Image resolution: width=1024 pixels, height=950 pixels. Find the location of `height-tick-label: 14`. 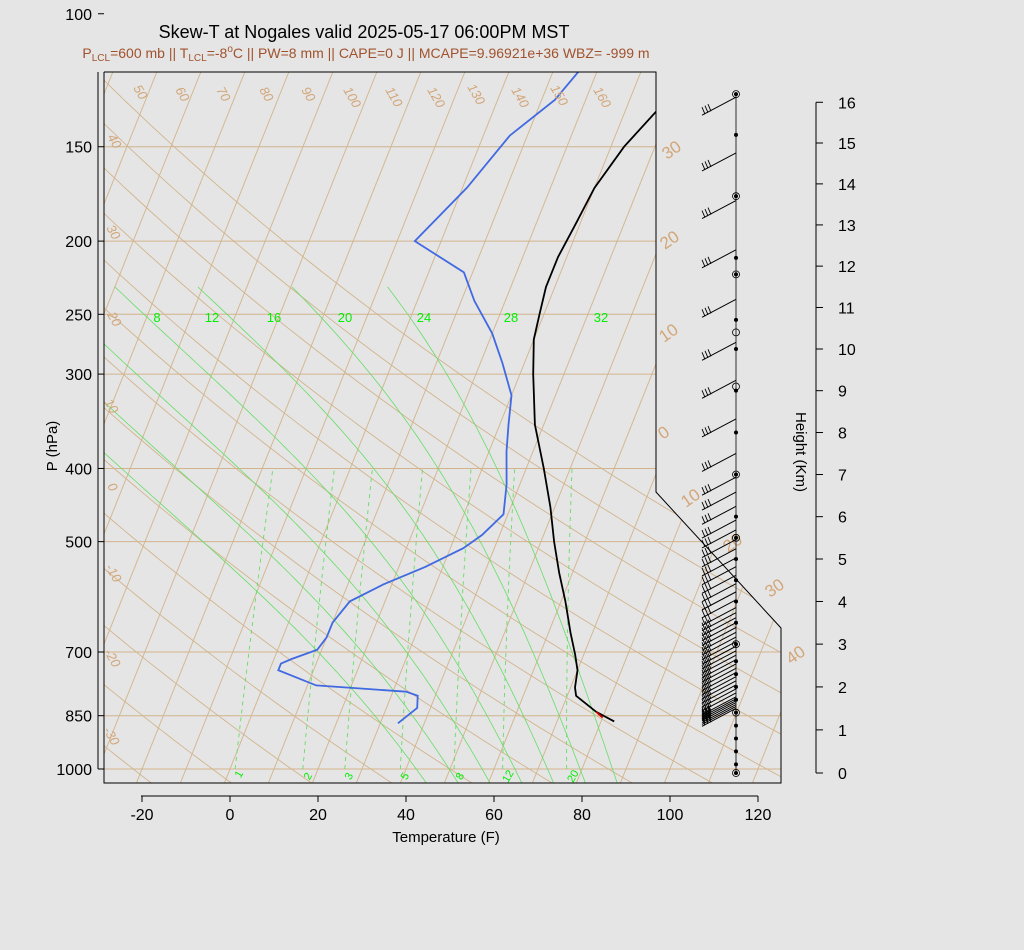

height-tick-label: 14 is located at coordinates (847, 185).